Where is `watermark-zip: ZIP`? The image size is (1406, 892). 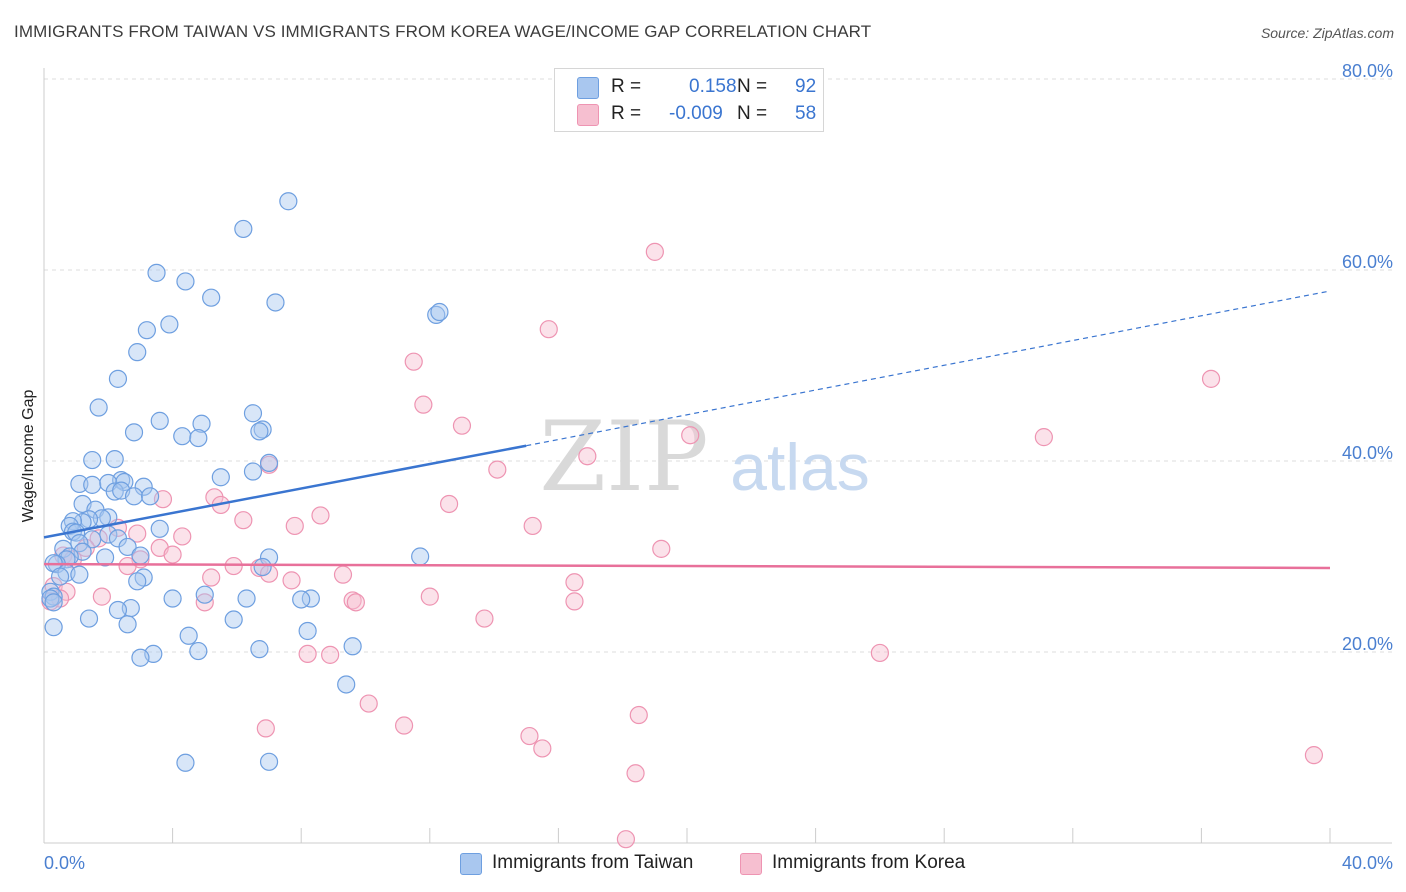 watermark-zip: ZIP is located at coordinates (623, 457).